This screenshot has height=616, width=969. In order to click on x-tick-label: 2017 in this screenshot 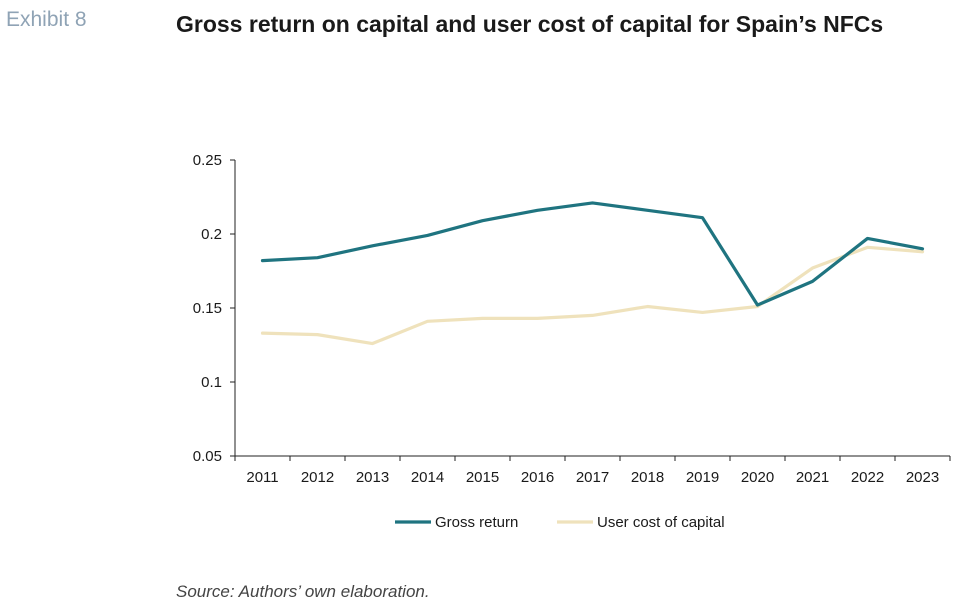, I will do `click(592, 477)`.